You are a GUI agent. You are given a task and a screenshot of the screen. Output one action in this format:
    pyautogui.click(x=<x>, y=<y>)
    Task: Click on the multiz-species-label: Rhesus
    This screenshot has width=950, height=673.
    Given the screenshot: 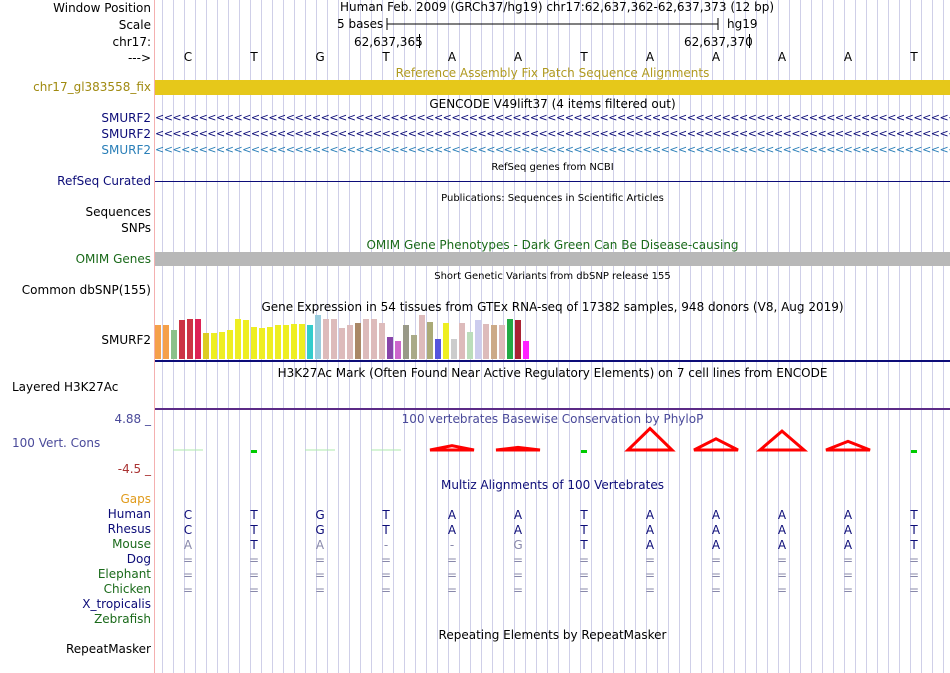 What is the action you would take?
    pyautogui.click(x=129, y=529)
    